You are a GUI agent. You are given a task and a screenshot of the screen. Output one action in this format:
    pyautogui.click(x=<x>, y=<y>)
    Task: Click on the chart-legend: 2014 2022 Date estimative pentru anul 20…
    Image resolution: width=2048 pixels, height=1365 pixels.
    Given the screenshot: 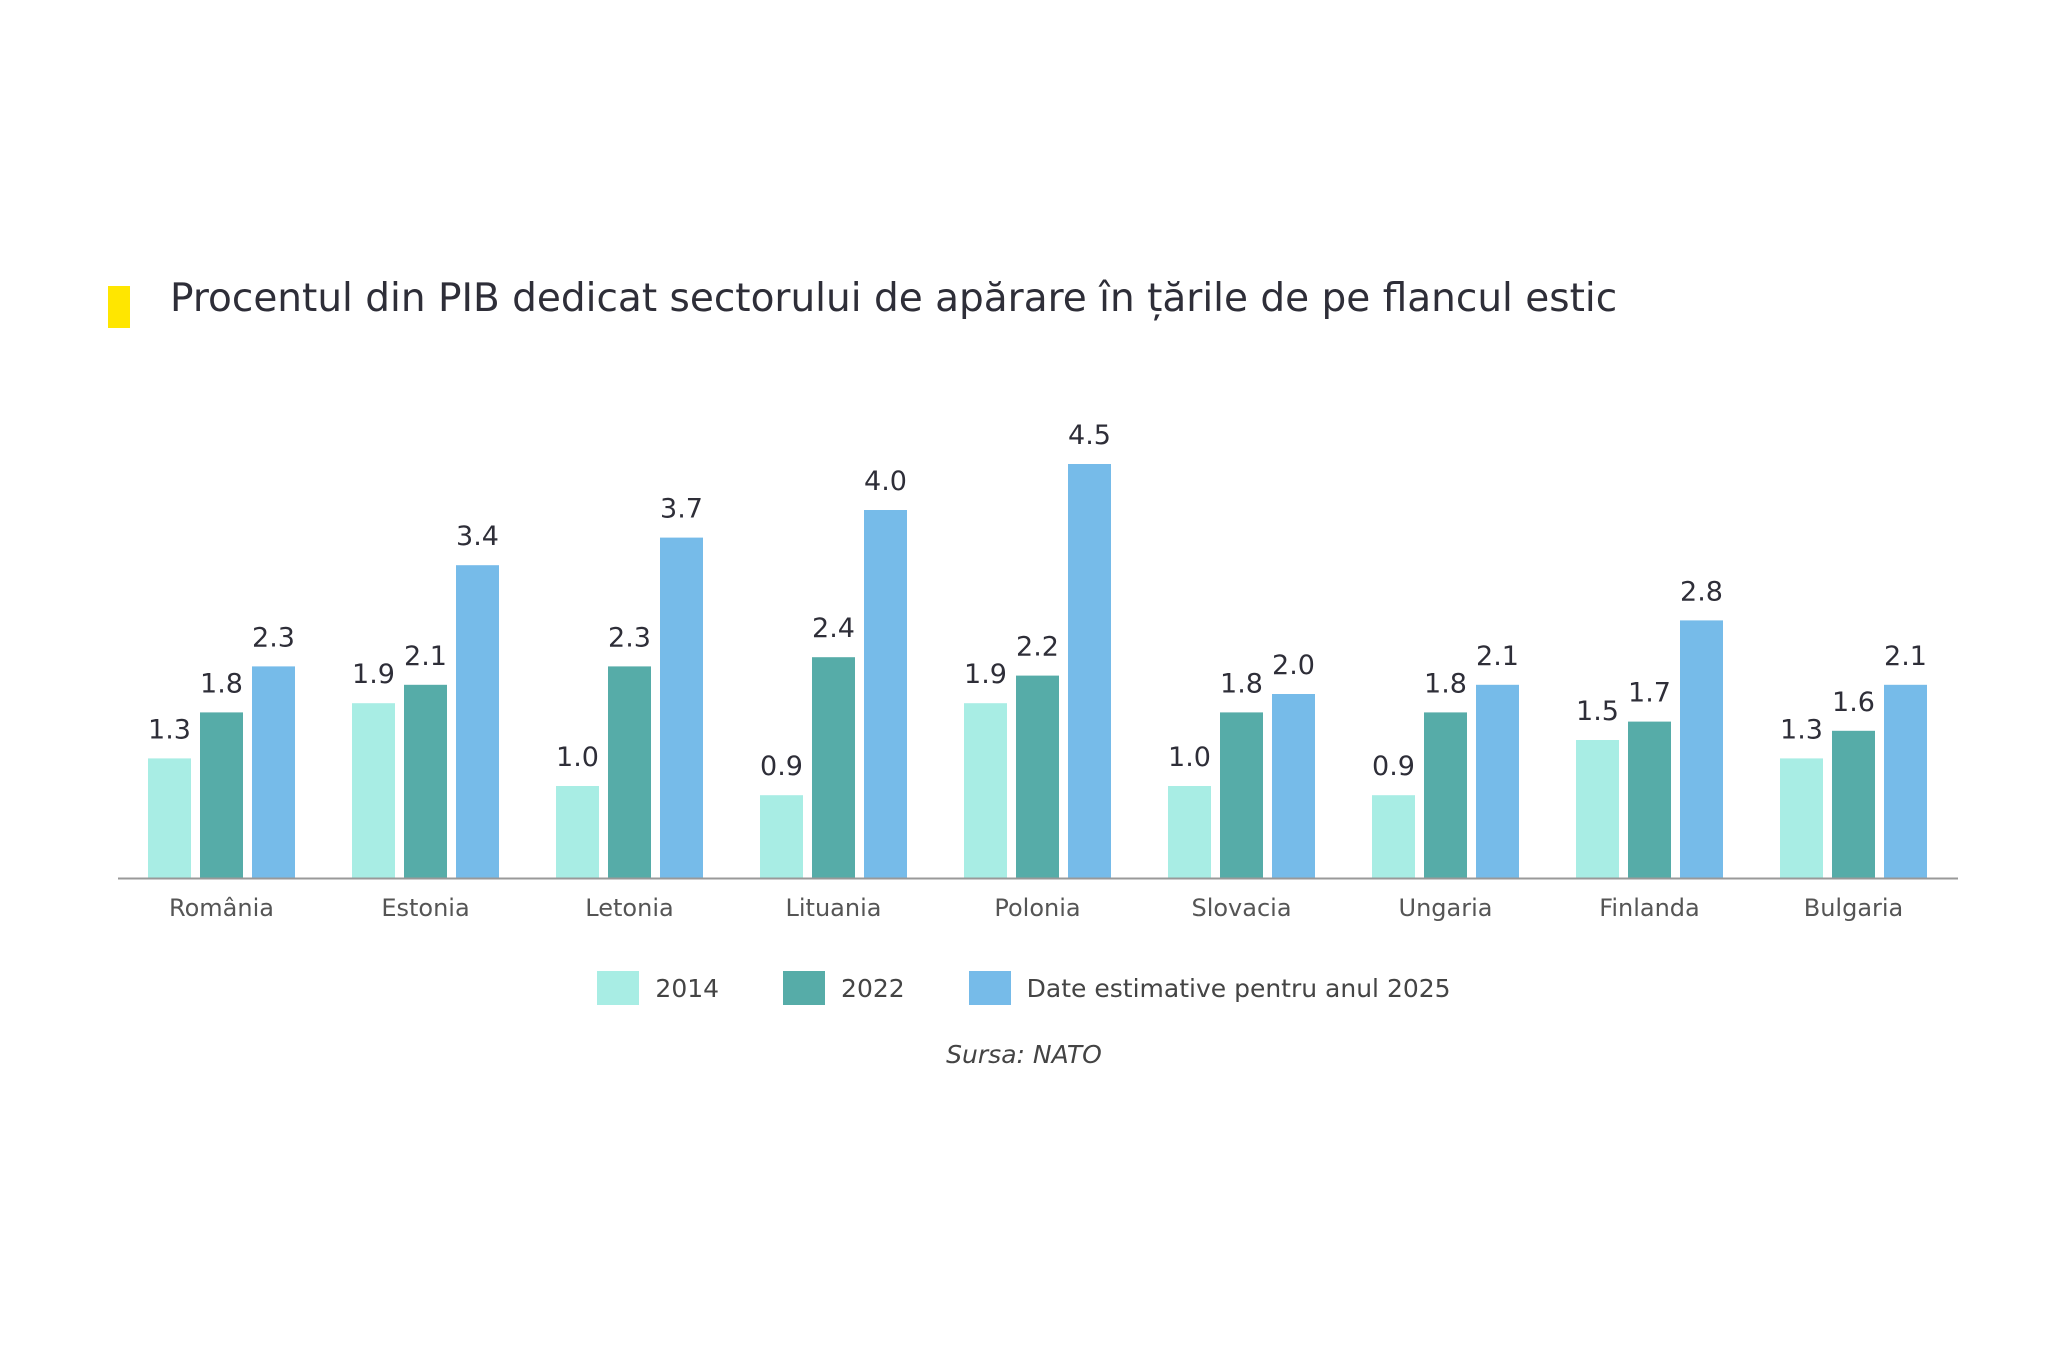 What is the action you would take?
    pyautogui.click(x=1024, y=988)
    